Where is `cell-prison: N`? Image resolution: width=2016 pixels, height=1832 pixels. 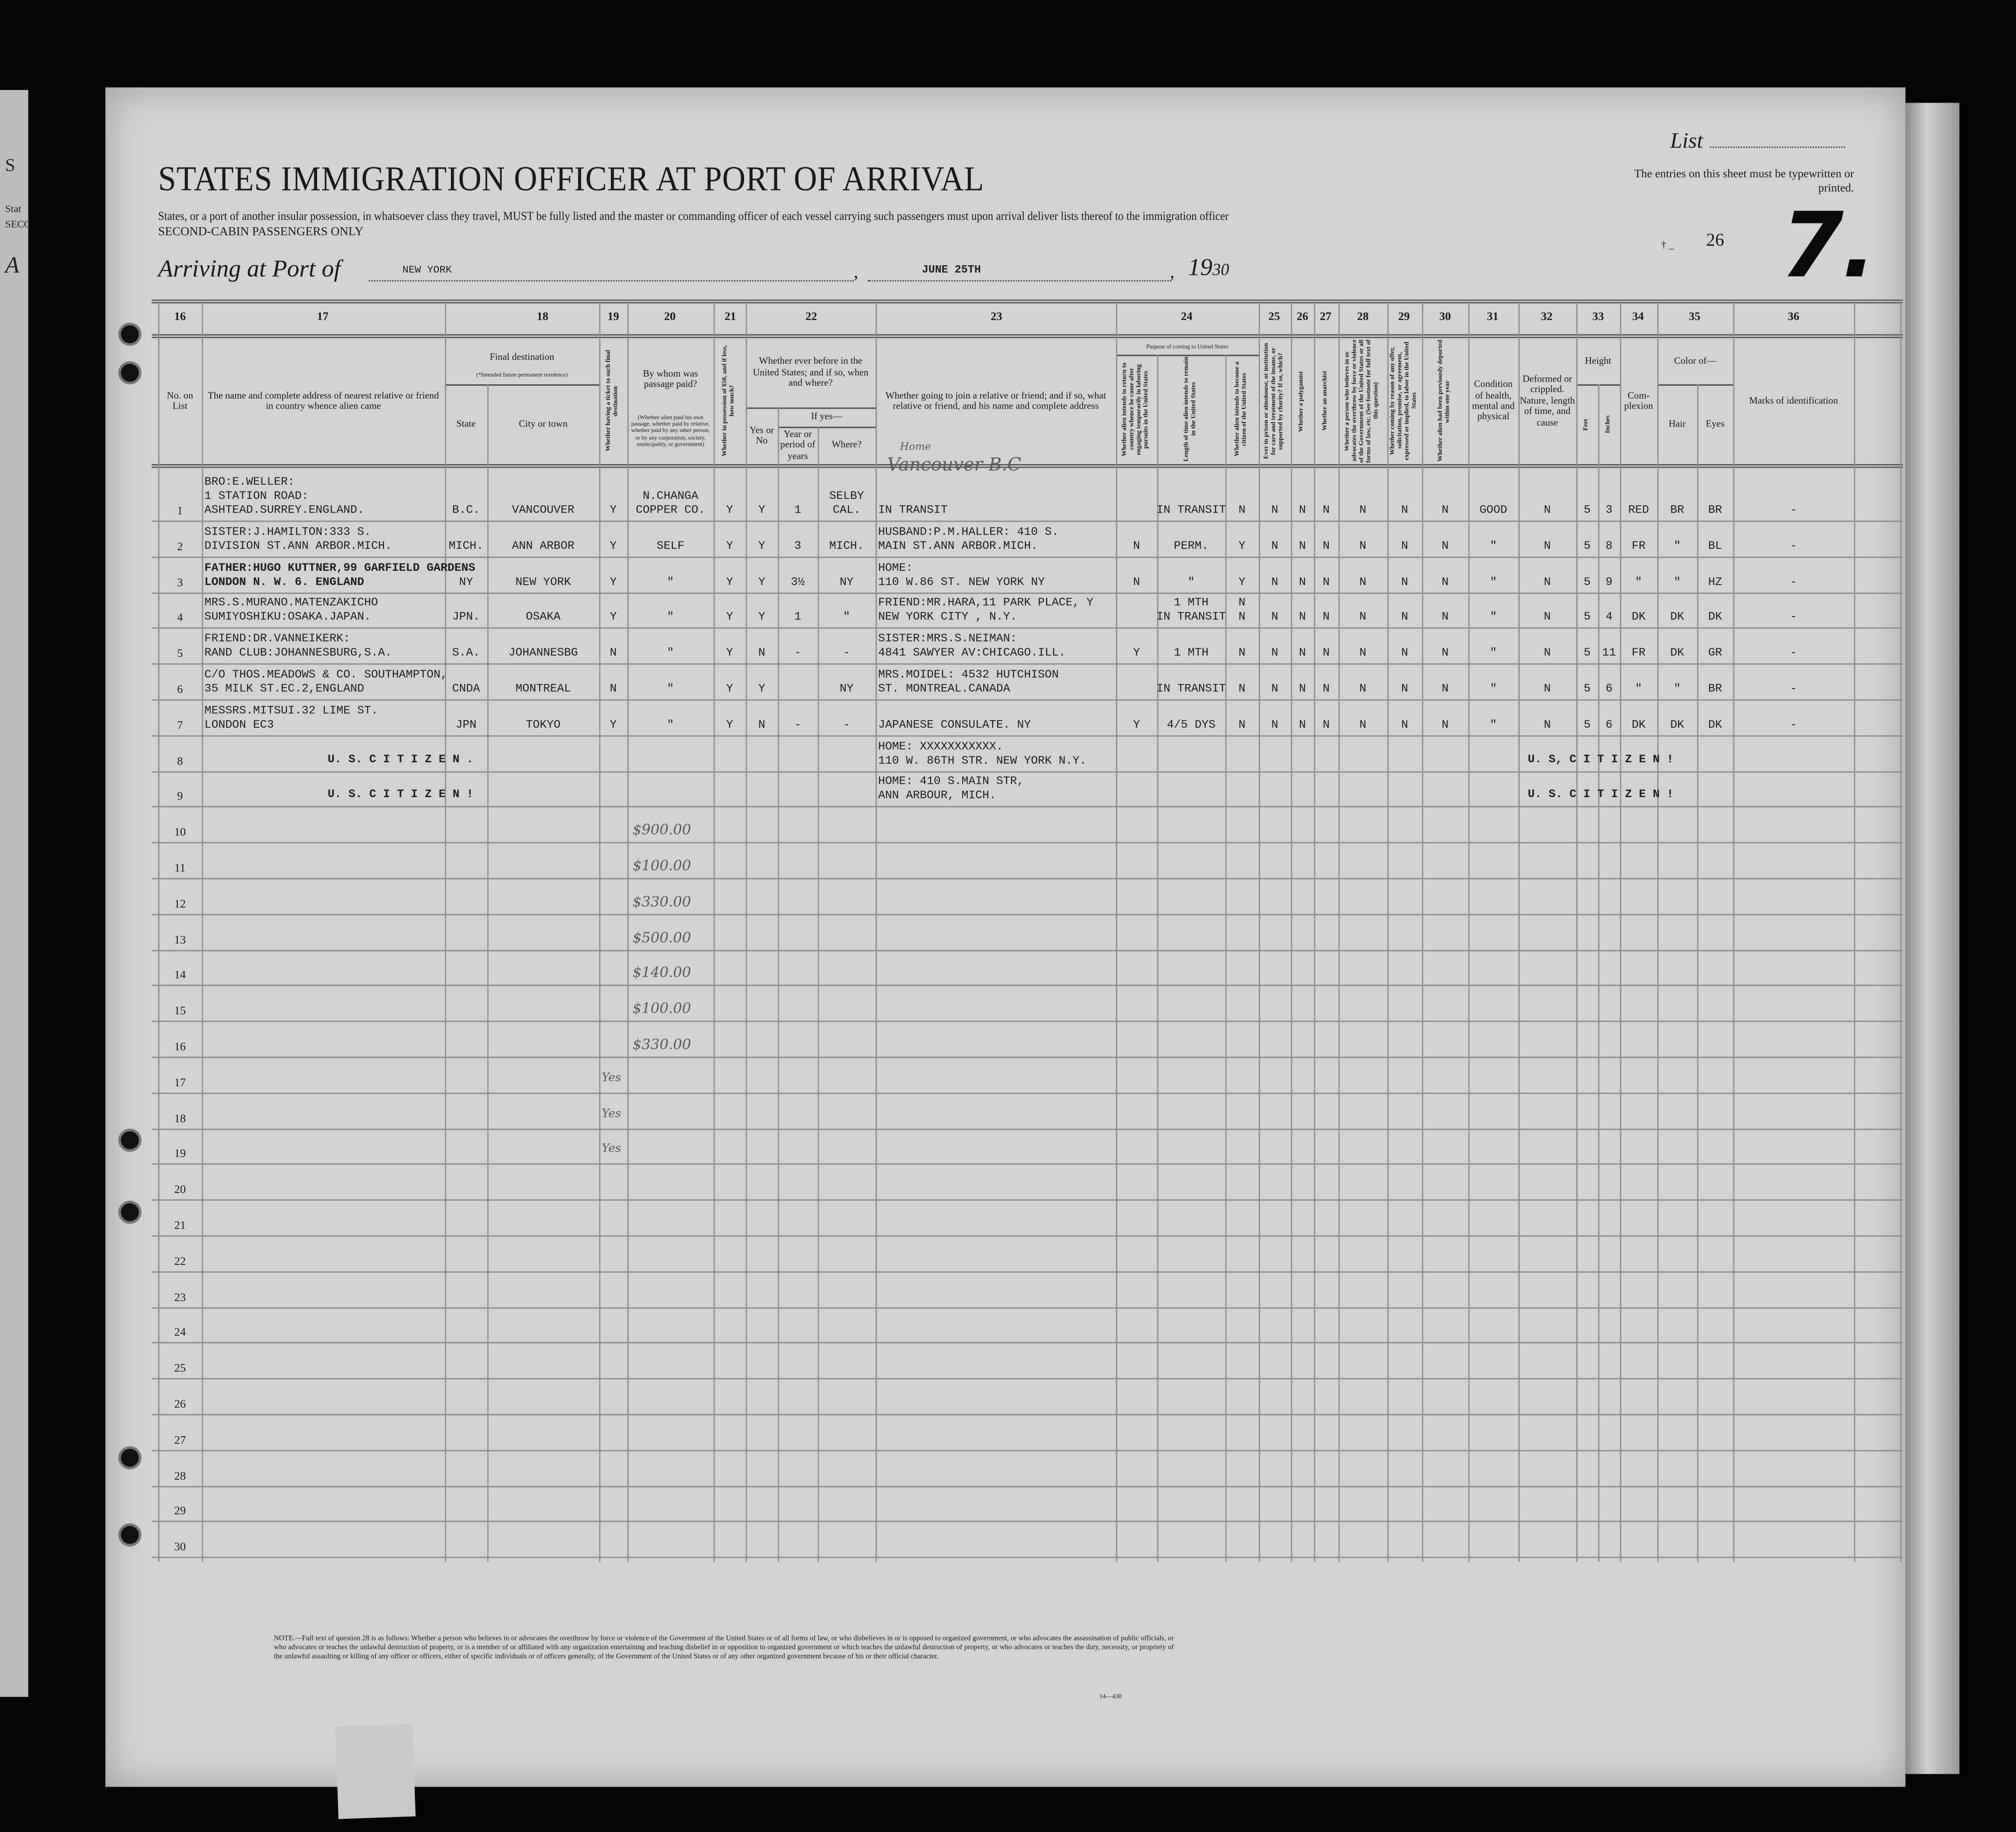
cell-prison: N is located at coordinates (1275, 514).